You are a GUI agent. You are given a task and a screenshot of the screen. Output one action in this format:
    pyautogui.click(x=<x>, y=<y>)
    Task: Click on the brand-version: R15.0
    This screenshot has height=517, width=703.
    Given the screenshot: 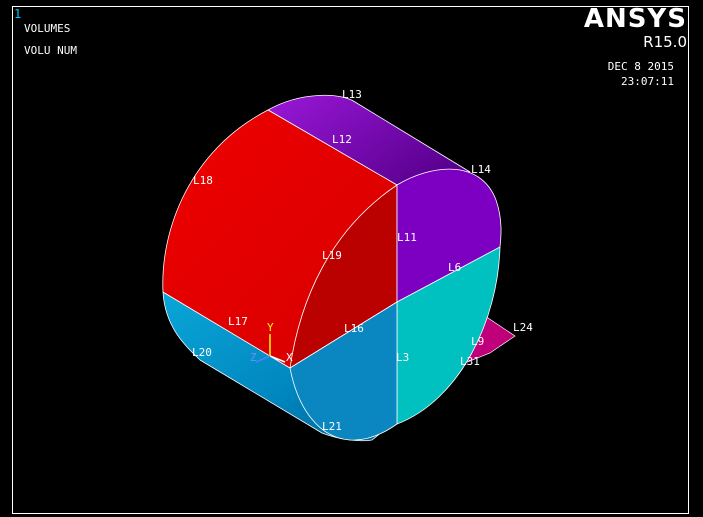 What is the action you would take?
    pyautogui.click(x=665, y=42)
    